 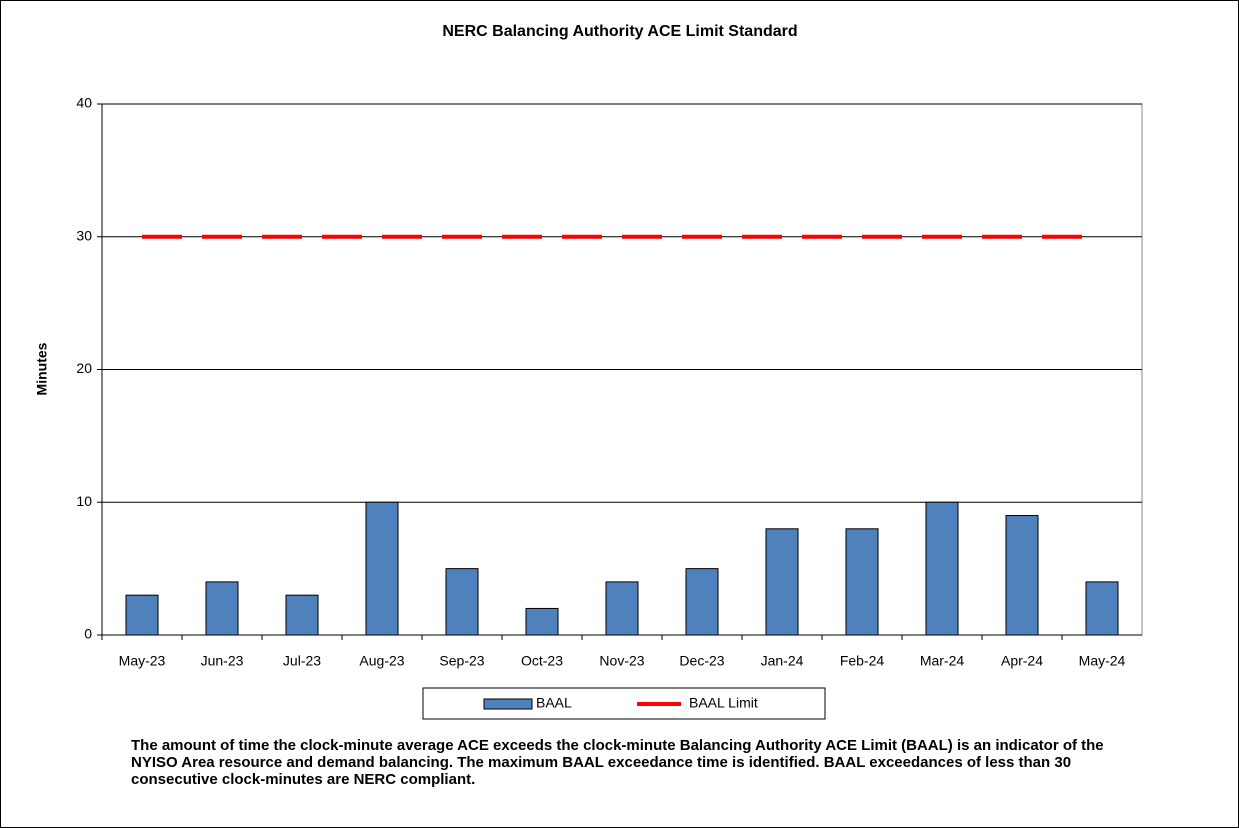 What do you see at coordinates (1102, 661) in the screenshot?
I see `x-tick-label: May-24` at bounding box center [1102, 661].